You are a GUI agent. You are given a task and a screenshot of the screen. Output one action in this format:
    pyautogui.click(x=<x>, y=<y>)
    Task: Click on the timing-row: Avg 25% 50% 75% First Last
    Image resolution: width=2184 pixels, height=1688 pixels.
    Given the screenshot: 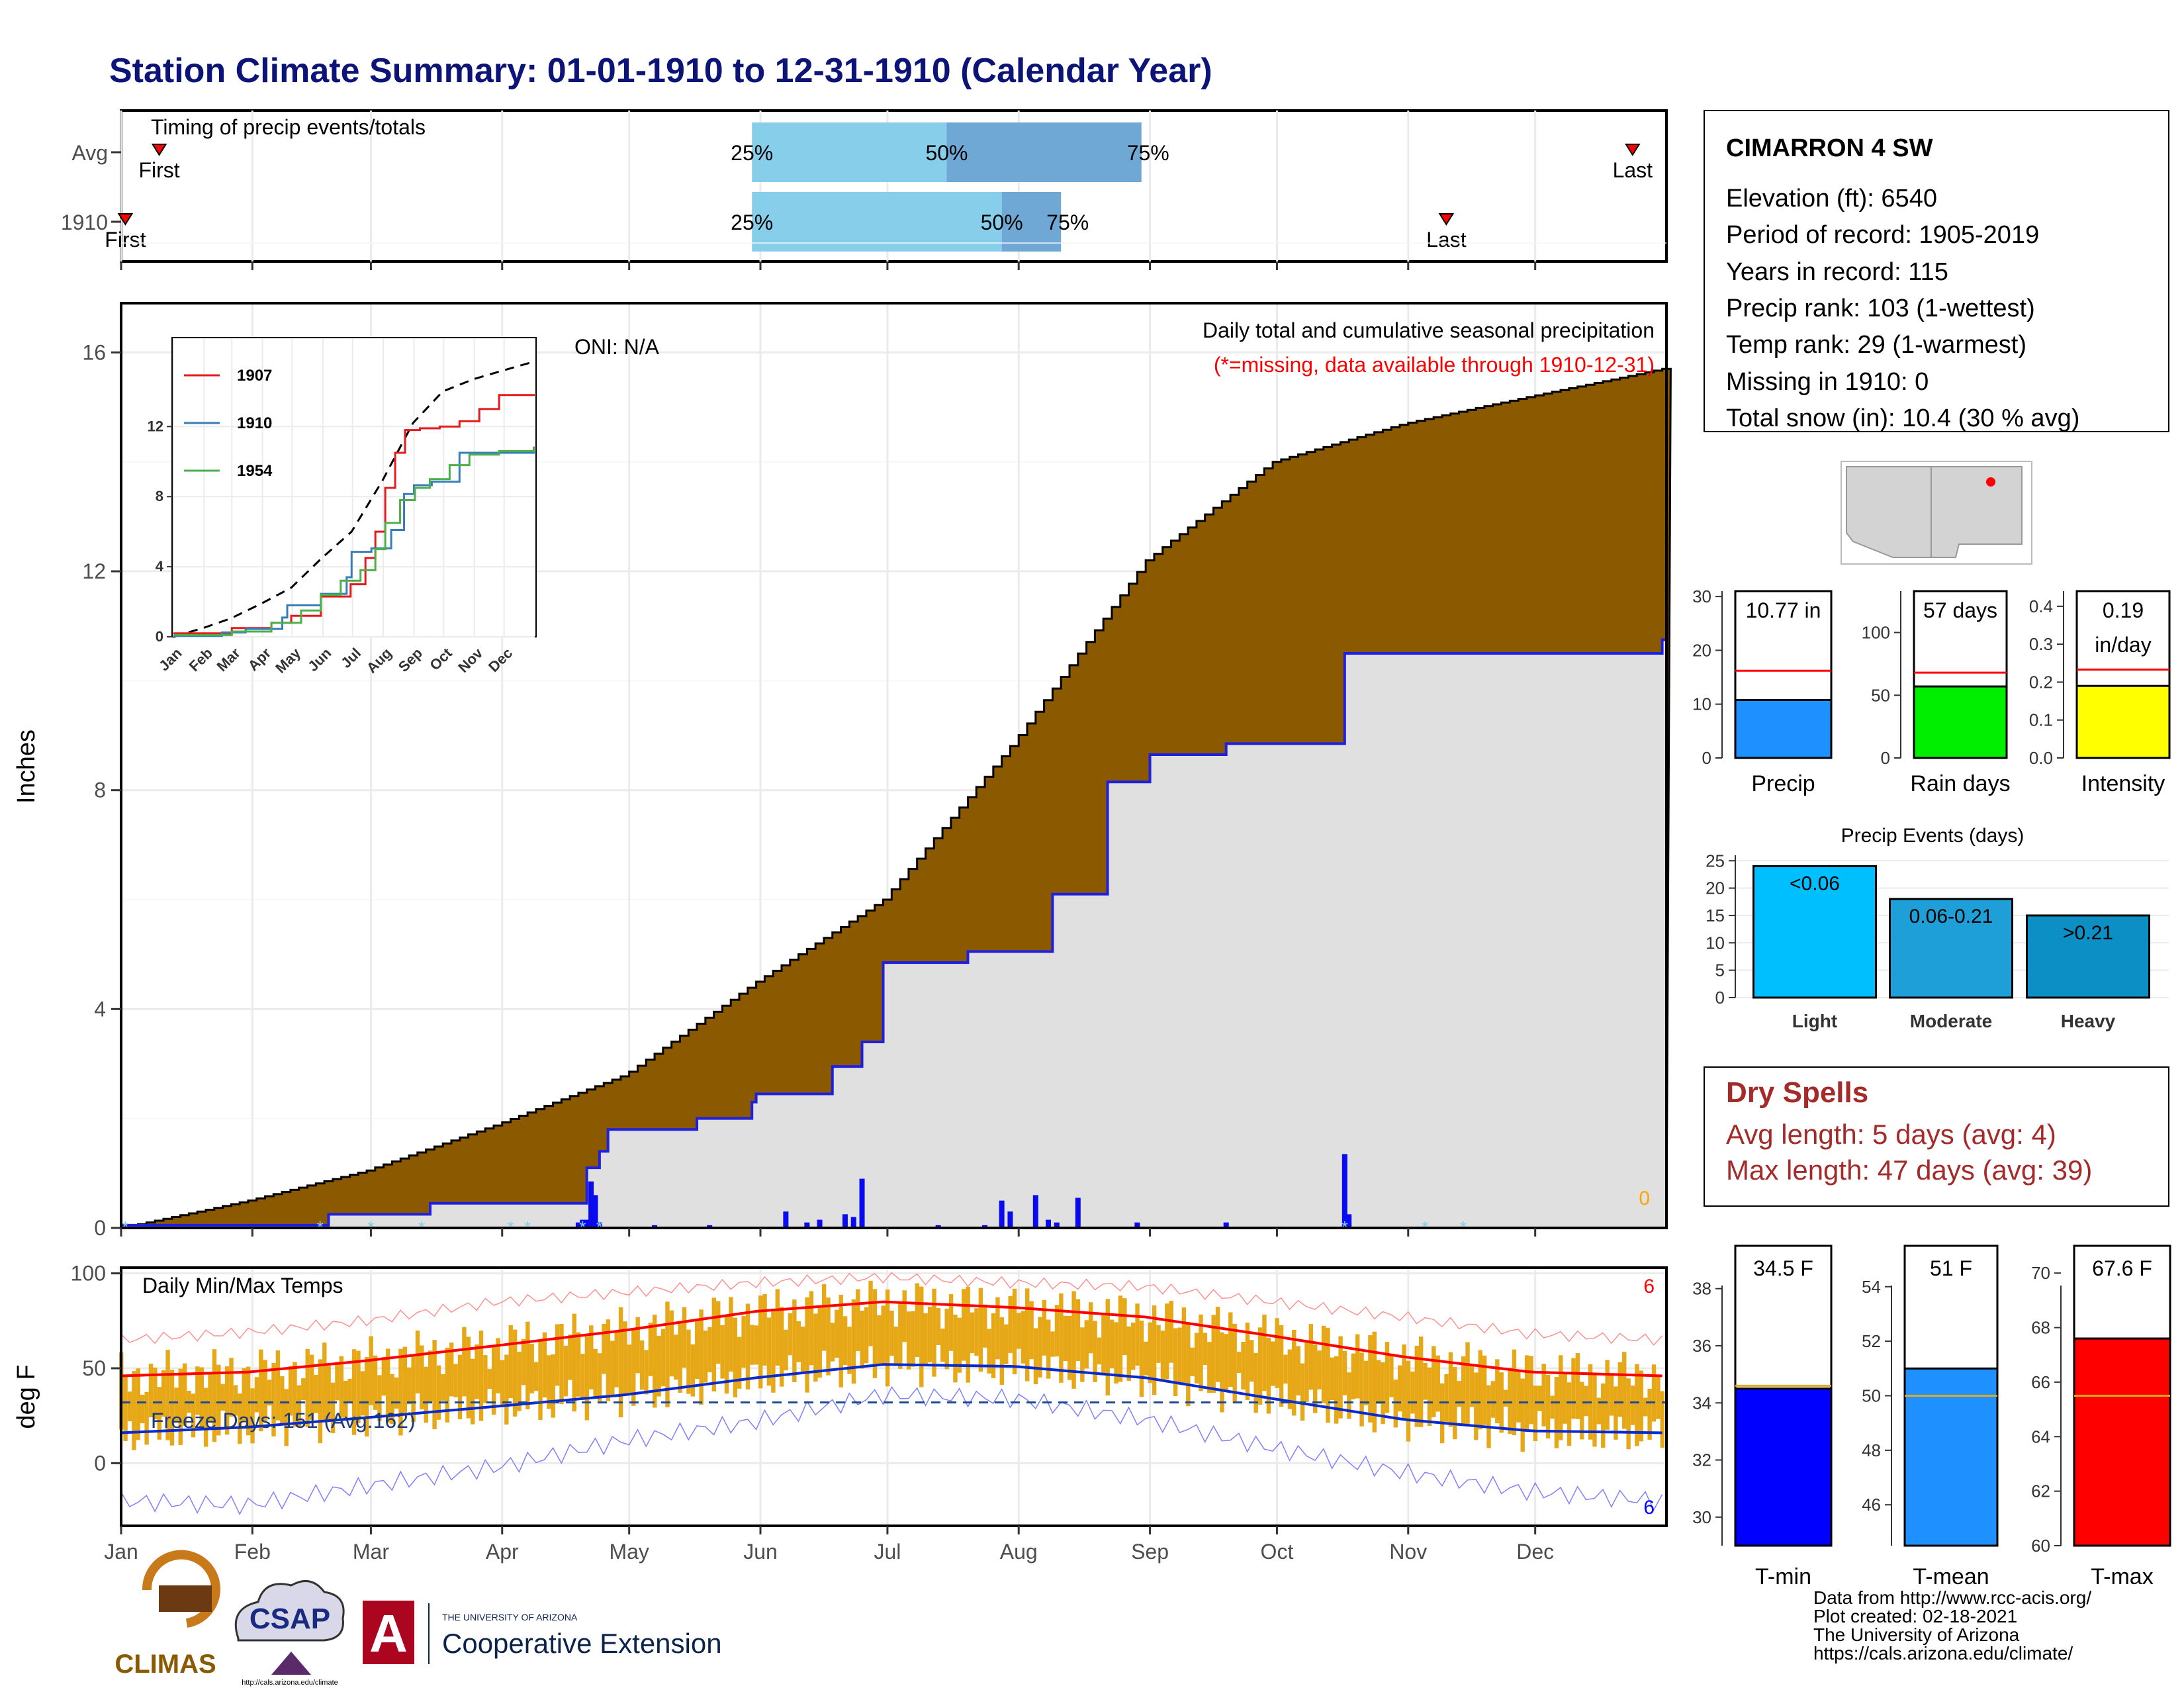 What is the action you would take?
    pyautogui.click(x=862, y=152)
    